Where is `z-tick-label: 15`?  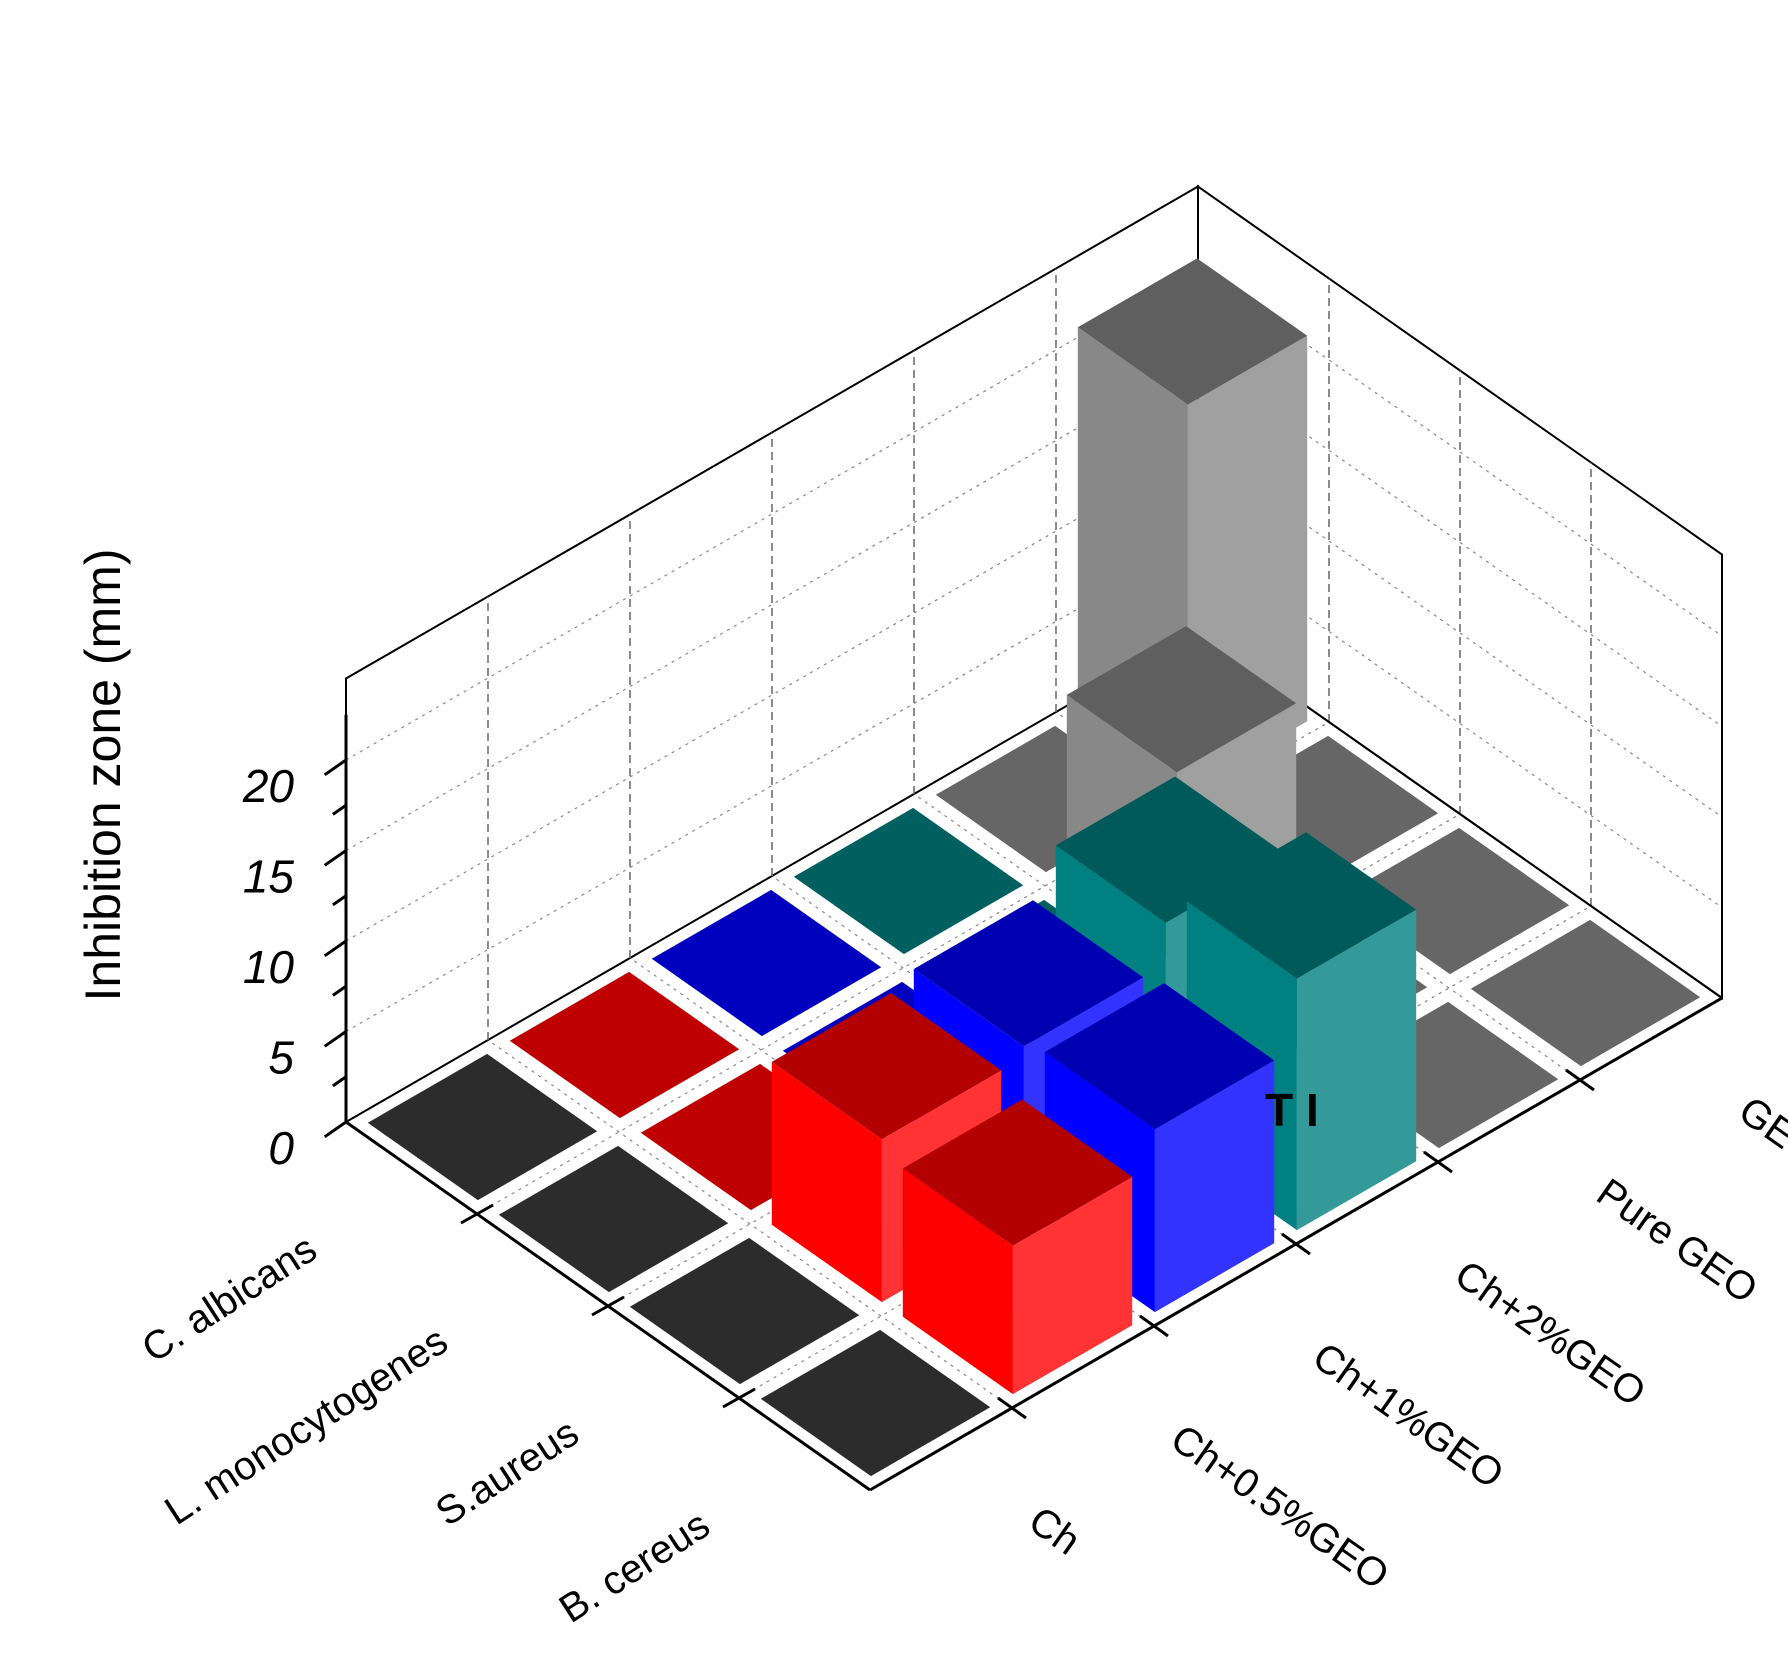 z-tick-label: 15 is located at coordinates (269, 877).